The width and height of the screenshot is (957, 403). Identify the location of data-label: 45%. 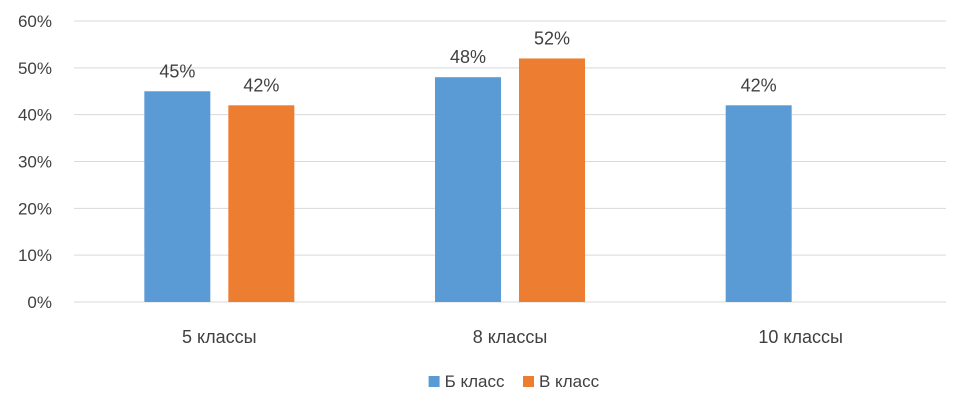
(177, 71).